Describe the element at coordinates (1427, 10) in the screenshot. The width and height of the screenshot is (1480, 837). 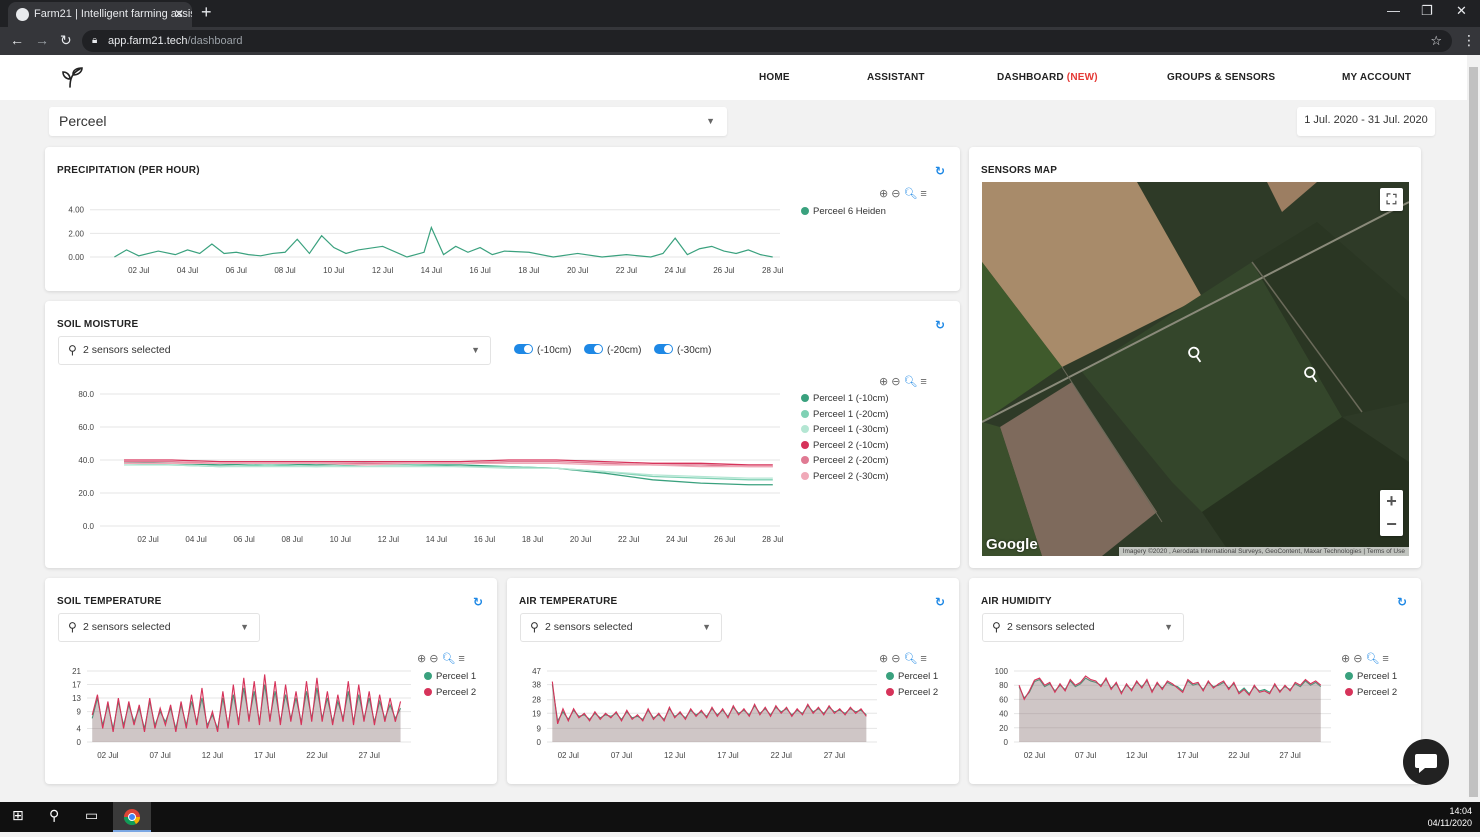
I see `restore-icon: ❐` at that location.